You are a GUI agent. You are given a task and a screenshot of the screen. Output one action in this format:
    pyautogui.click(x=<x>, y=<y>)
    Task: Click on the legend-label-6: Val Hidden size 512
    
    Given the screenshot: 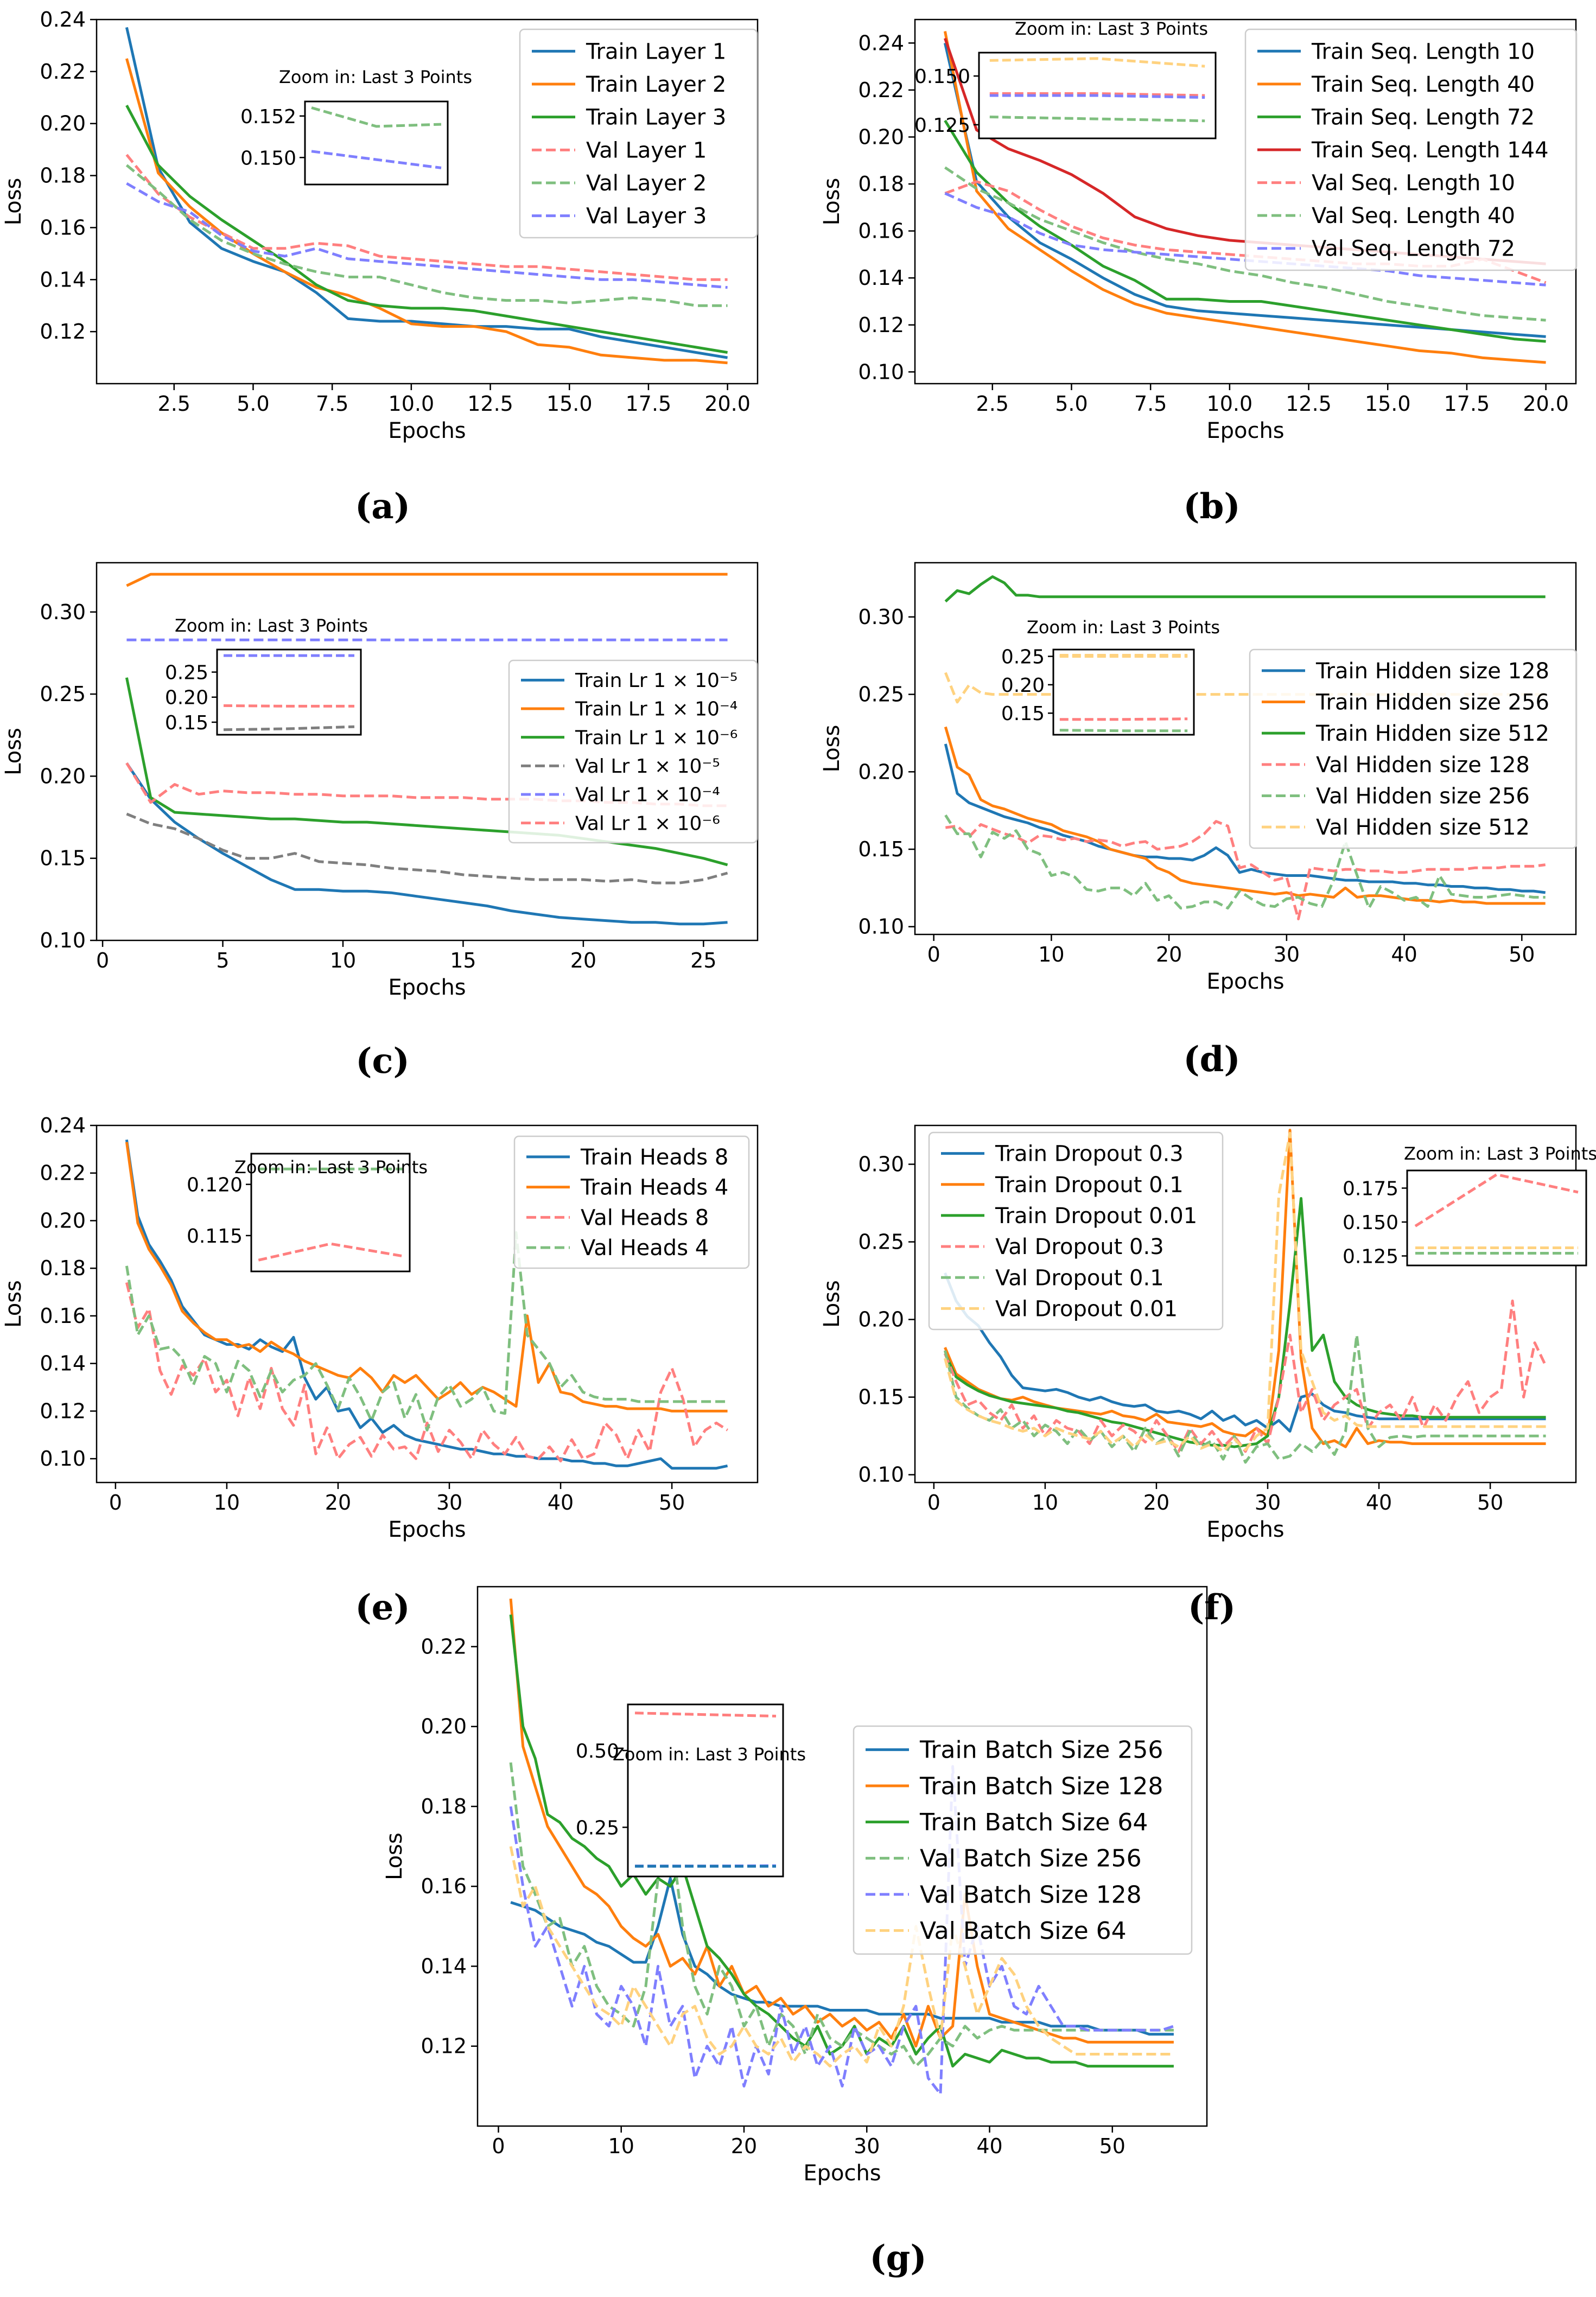 What is the action you would take?
    pyautogui.click(x=1423, y=827)
    